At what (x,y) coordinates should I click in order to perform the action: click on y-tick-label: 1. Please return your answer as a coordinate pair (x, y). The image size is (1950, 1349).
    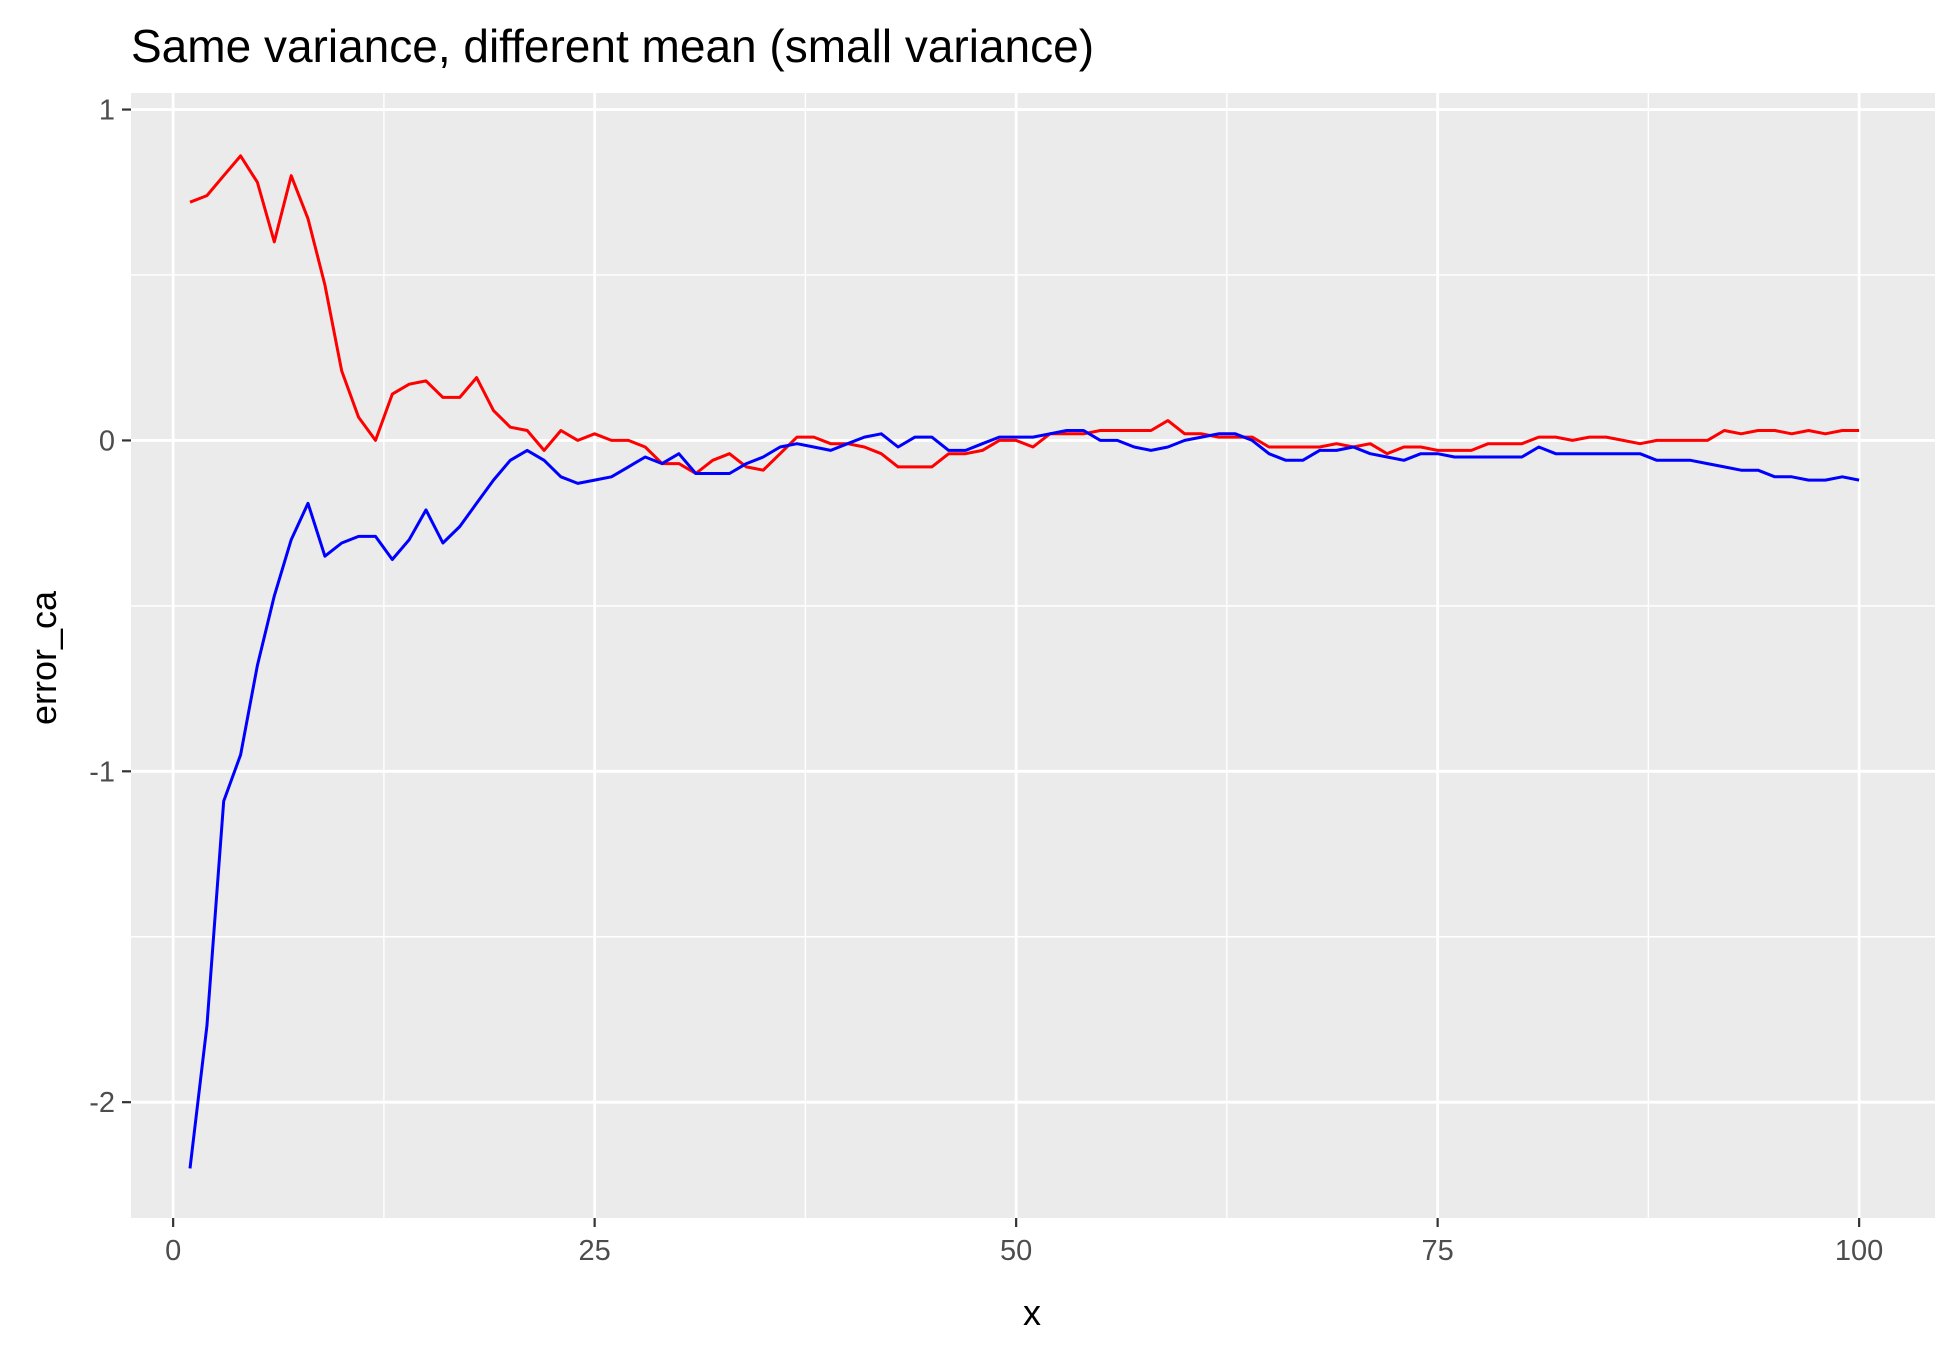
    Looking at the image, I should click on (107, 111).